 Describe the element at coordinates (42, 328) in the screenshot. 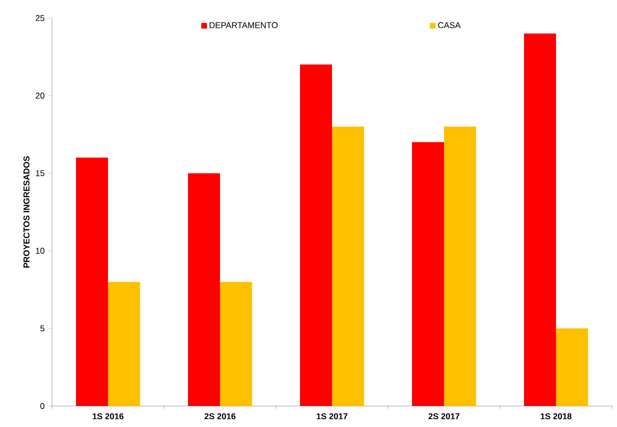

I see `y-tick-label: 5` at that location.